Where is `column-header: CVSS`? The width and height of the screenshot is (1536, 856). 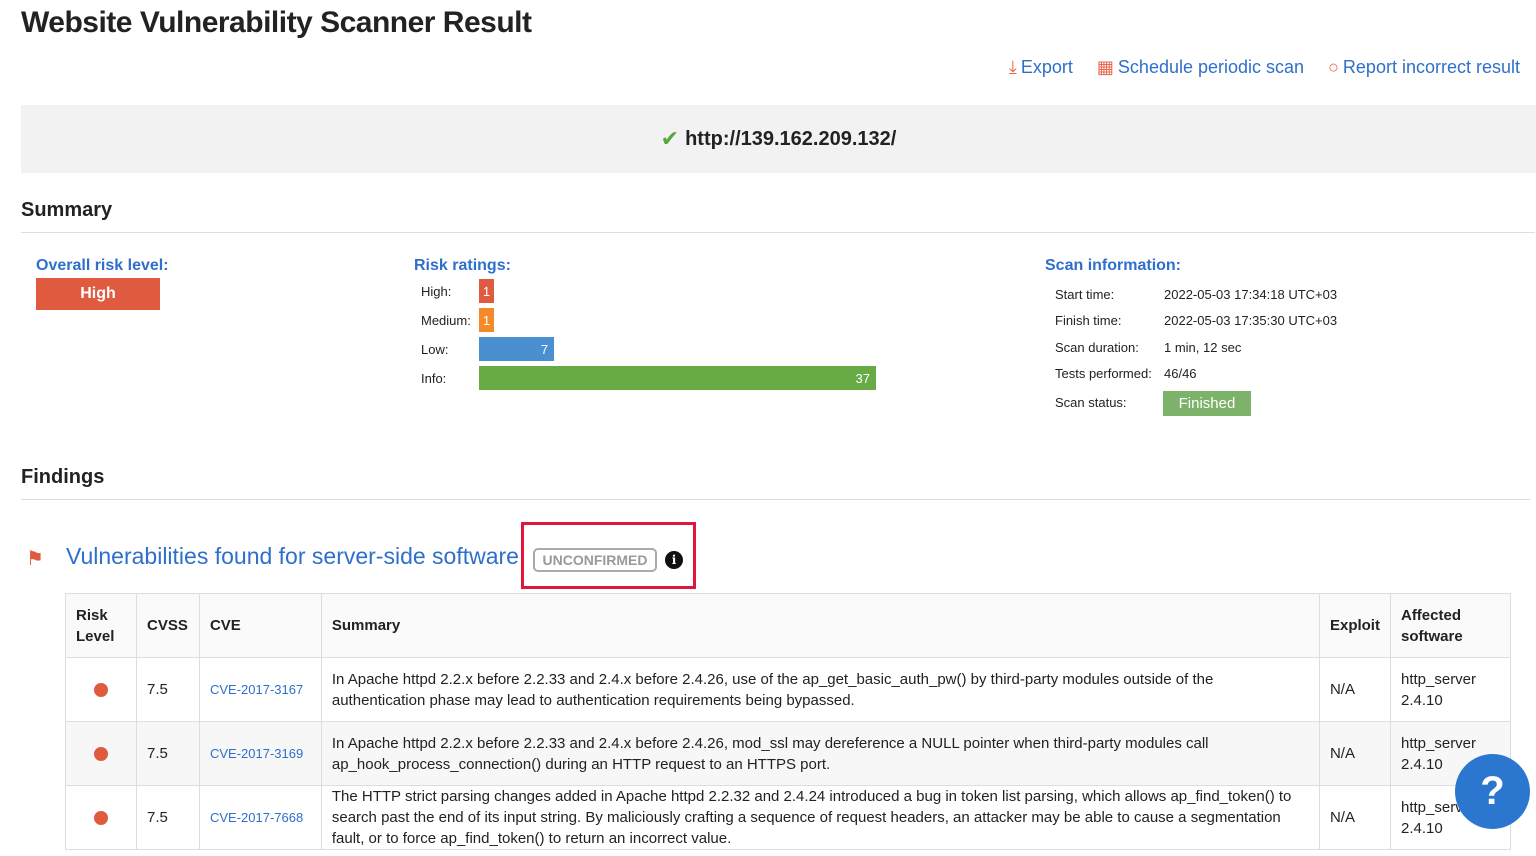 column-header: CVSS is located at coordinates (167, 625).